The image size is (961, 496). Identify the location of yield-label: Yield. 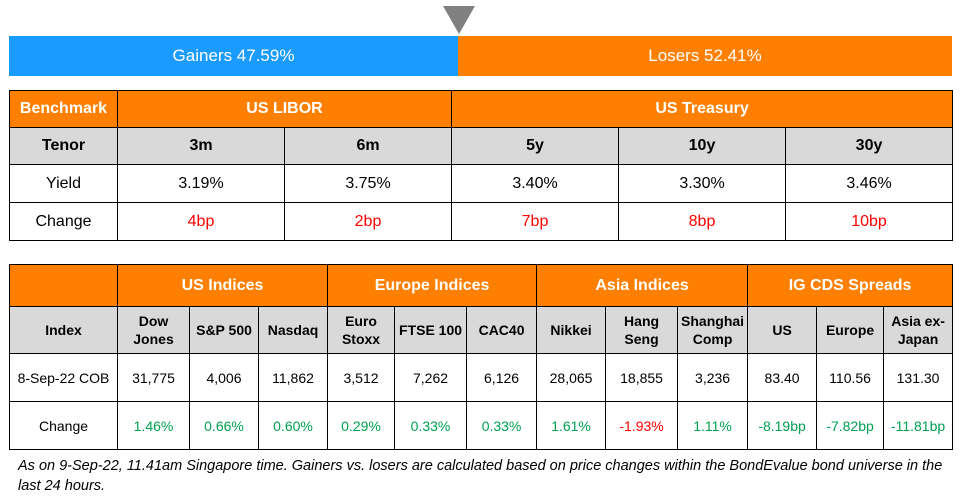
(63, 183).